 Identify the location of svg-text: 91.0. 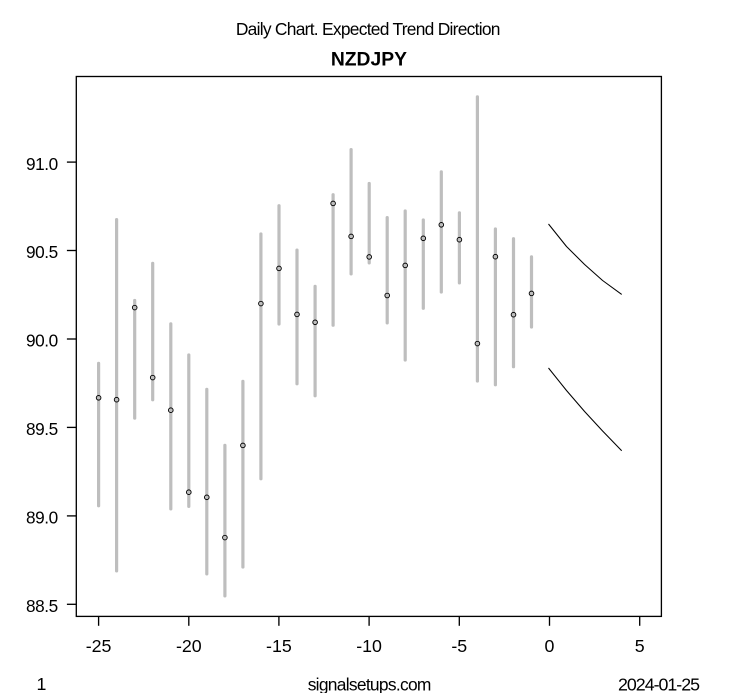
(42, 164).